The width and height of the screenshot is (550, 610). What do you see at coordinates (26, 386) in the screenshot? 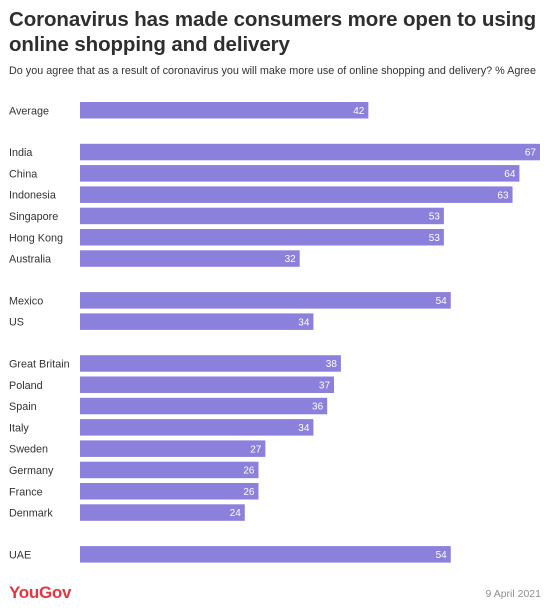
I see `category-label-poland: Poland` at bounding box center [26, 386].